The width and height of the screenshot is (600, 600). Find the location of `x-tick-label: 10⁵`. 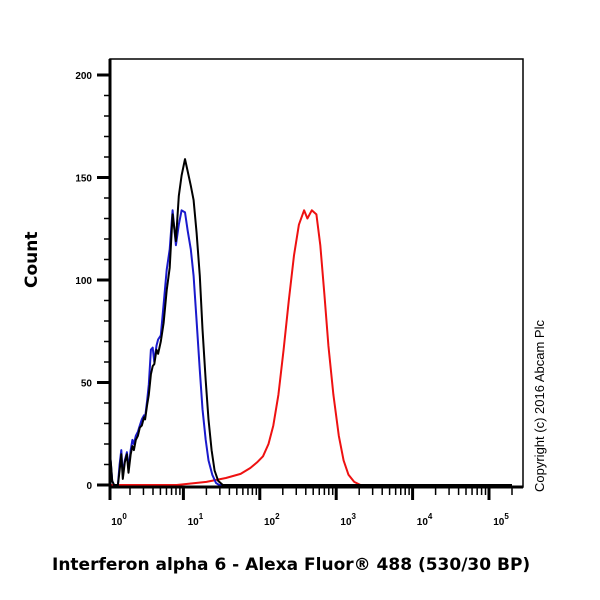

x-tick-label: 10⁵ is located at coordinates (501, 520).